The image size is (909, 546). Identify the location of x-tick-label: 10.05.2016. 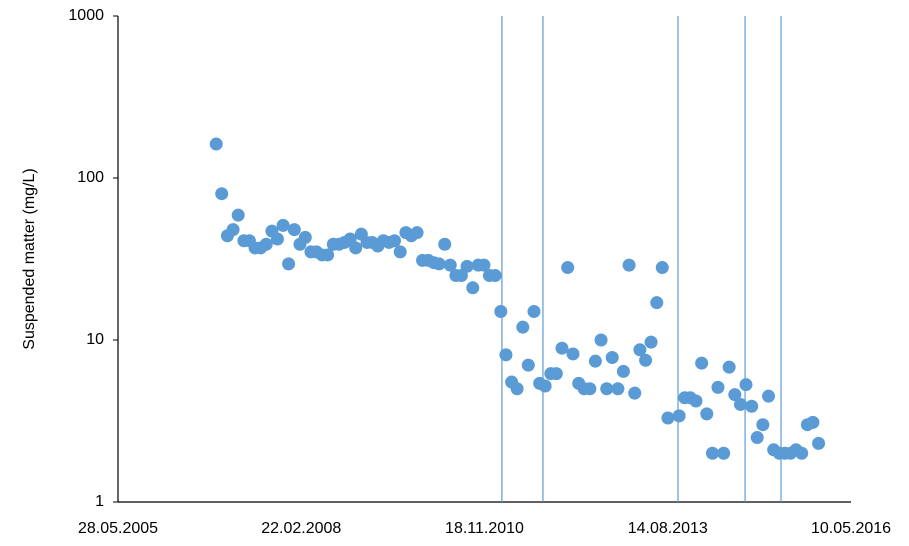
(851, 528).